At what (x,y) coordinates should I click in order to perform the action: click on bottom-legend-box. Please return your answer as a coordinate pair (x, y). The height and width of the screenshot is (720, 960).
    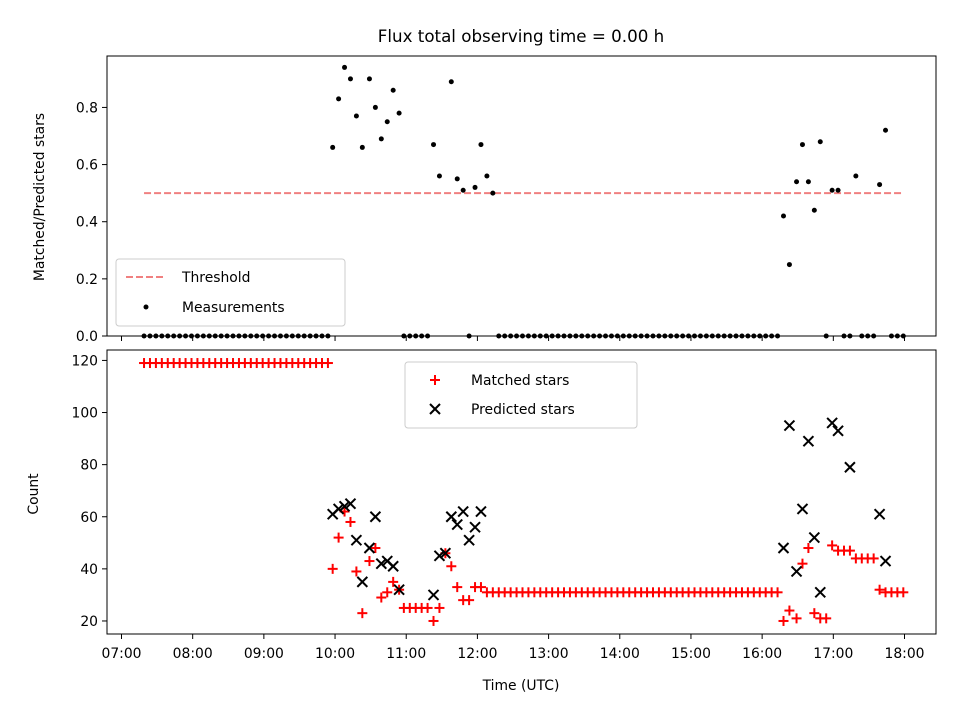
    Looking at the image, I should click on (521, 395).